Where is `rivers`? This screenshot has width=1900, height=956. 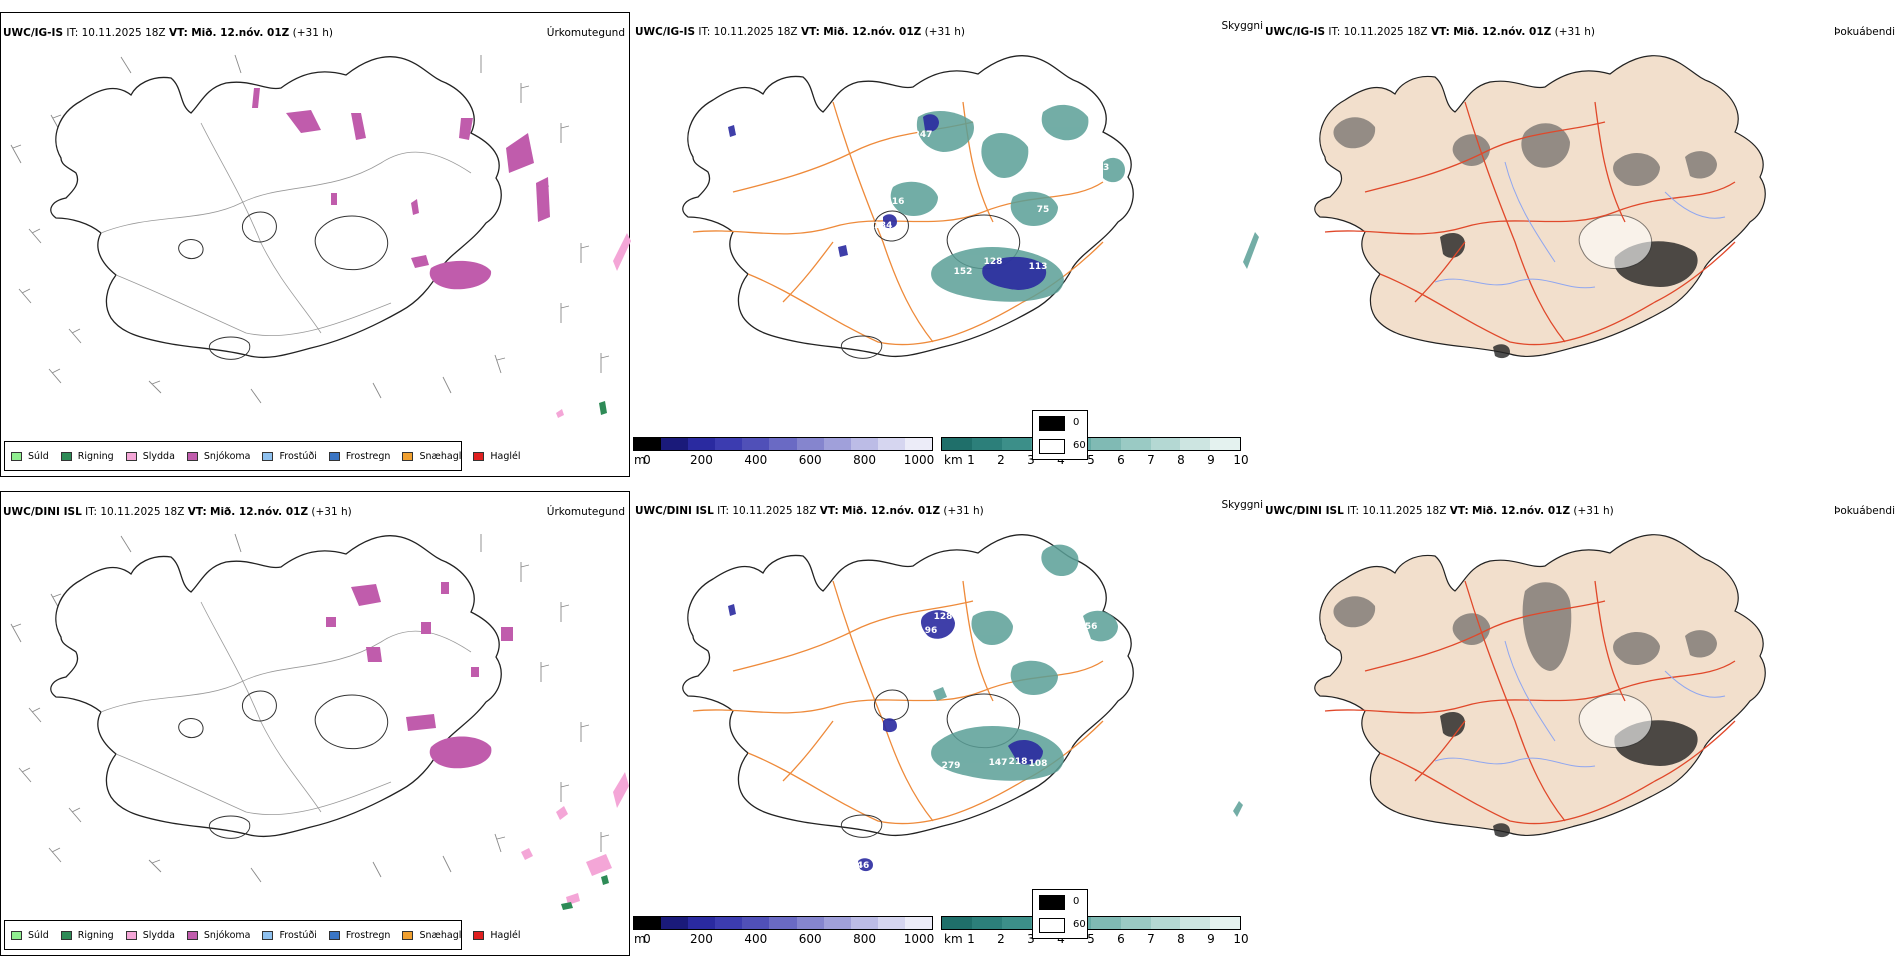 rivers is located at coordinates (1580, 704).